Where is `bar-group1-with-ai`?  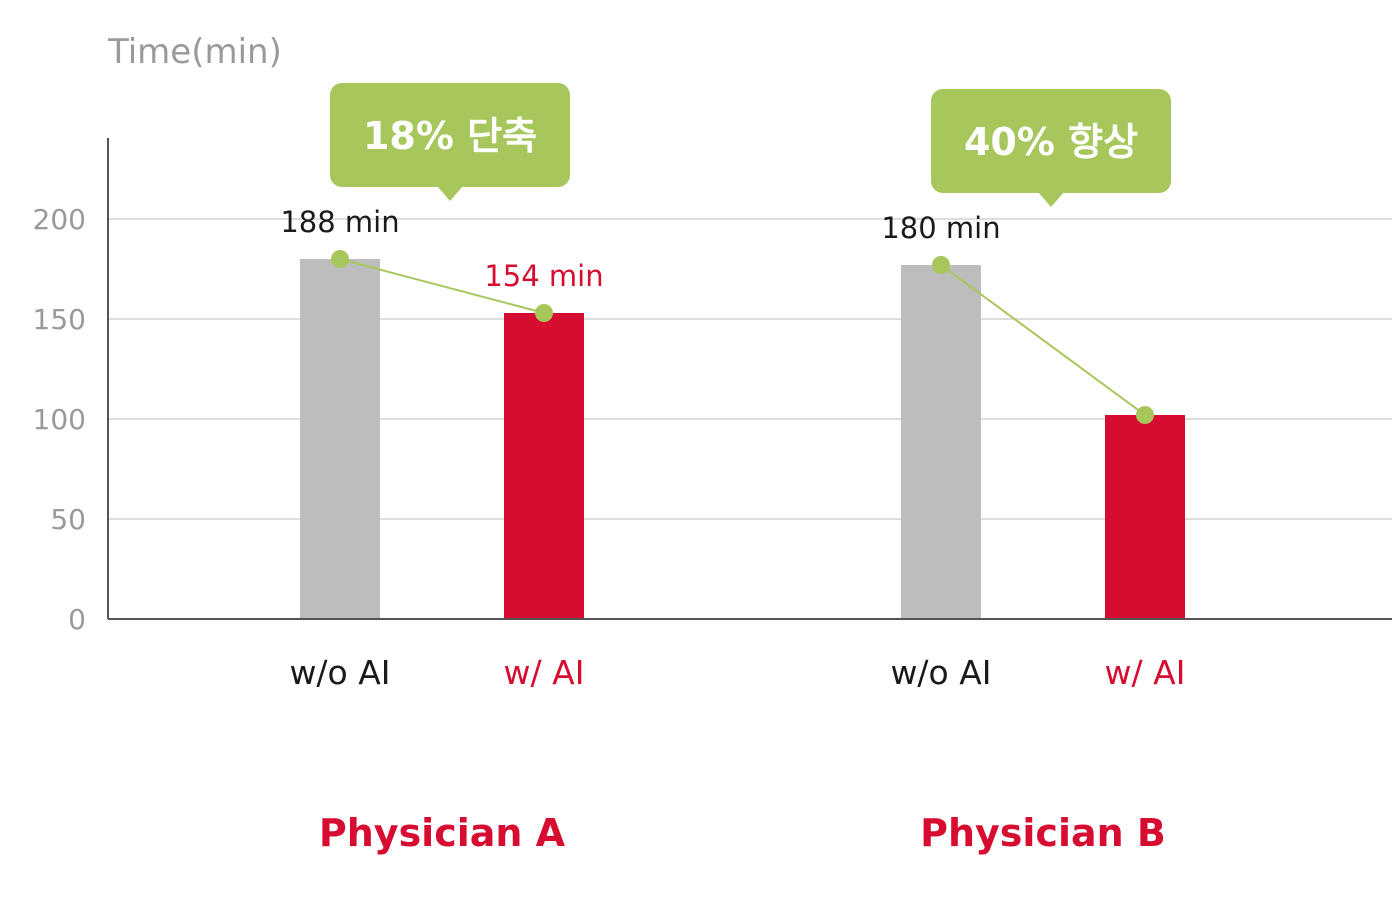
bar-group1-with-ai is located at coordinates (1145, 517).